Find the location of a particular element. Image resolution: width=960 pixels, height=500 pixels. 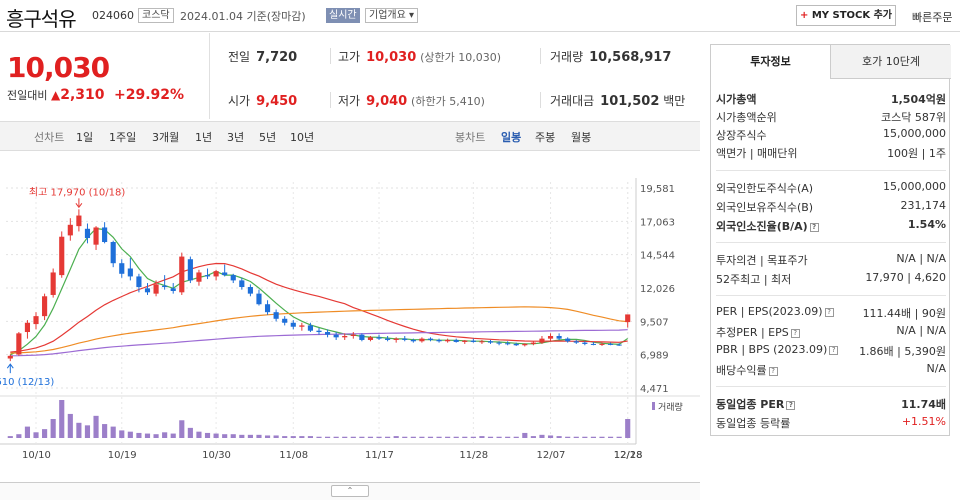

high-price: 고가 10,030 (상한가 10,030) is located at coordinates (420, 57).